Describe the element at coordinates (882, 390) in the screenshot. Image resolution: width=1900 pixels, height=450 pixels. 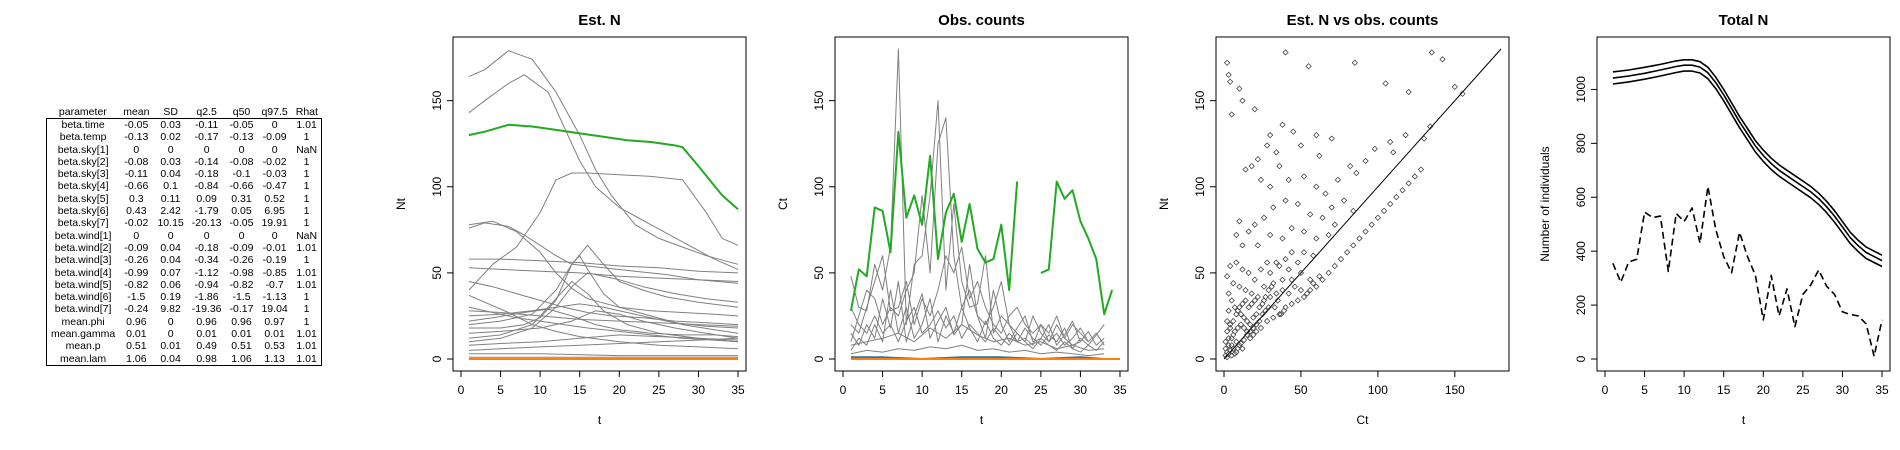
I see `x-tick-label: 5` at that location.